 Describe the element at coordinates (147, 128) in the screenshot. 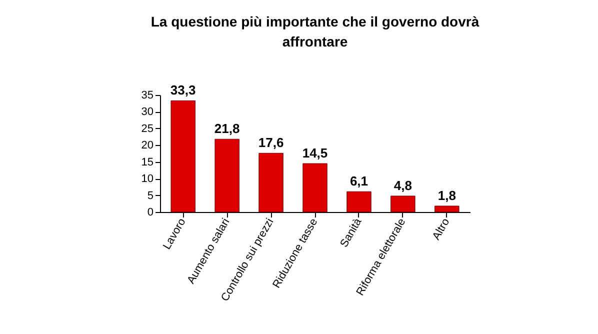

I see `y-tick-label: 25` at that location.